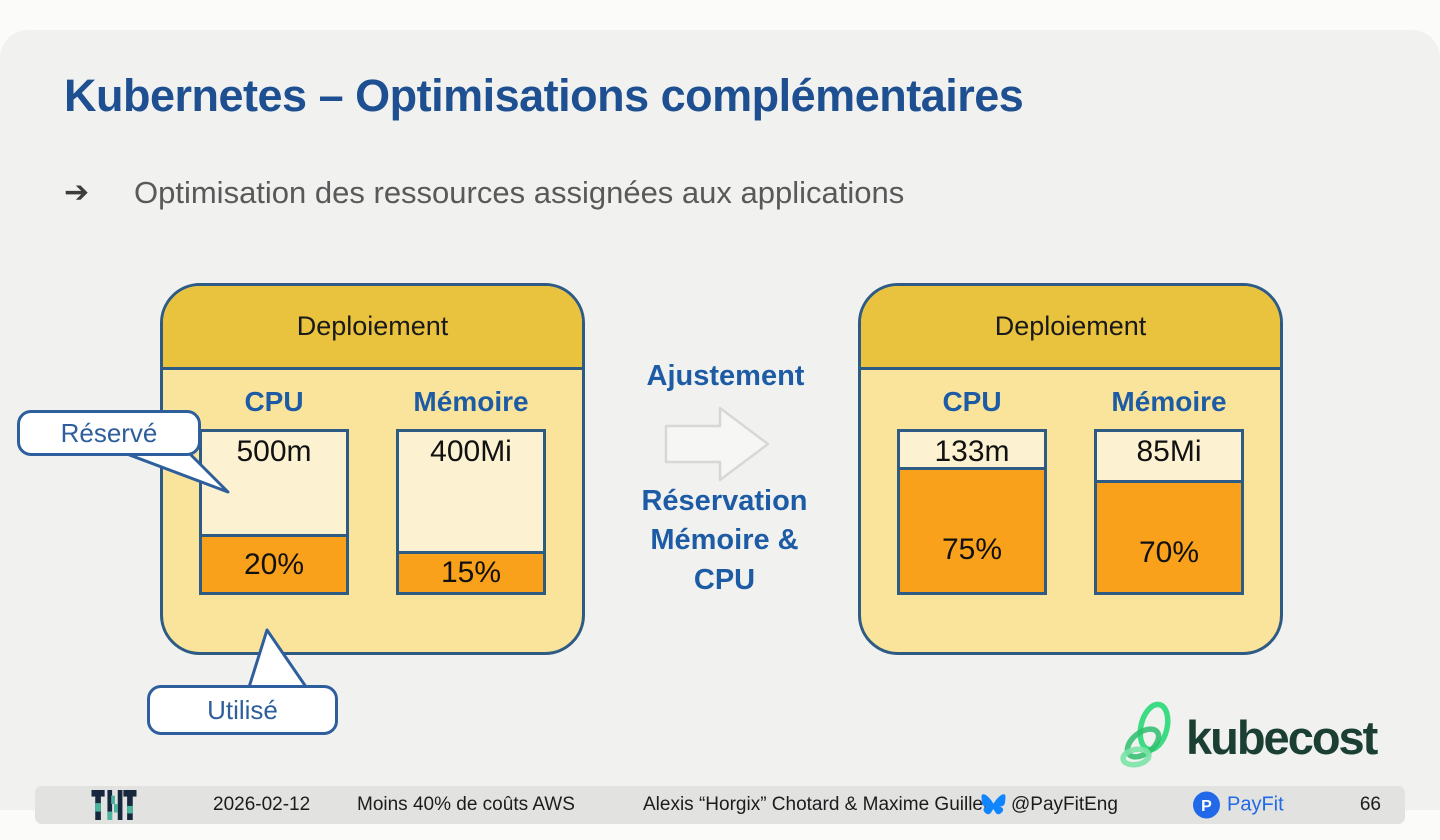 This screenshot has width=1440, height=840. What do you see at coordinates (471, 512) in the screenshot?
I see `memory-bar-before: 400Mi 15%` at bounding box center [471, 512].